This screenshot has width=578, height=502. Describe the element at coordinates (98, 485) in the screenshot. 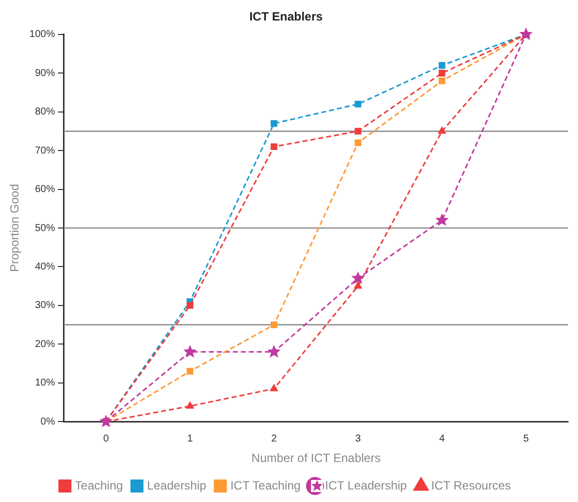

I see `legend-label: Teaching` at that location.